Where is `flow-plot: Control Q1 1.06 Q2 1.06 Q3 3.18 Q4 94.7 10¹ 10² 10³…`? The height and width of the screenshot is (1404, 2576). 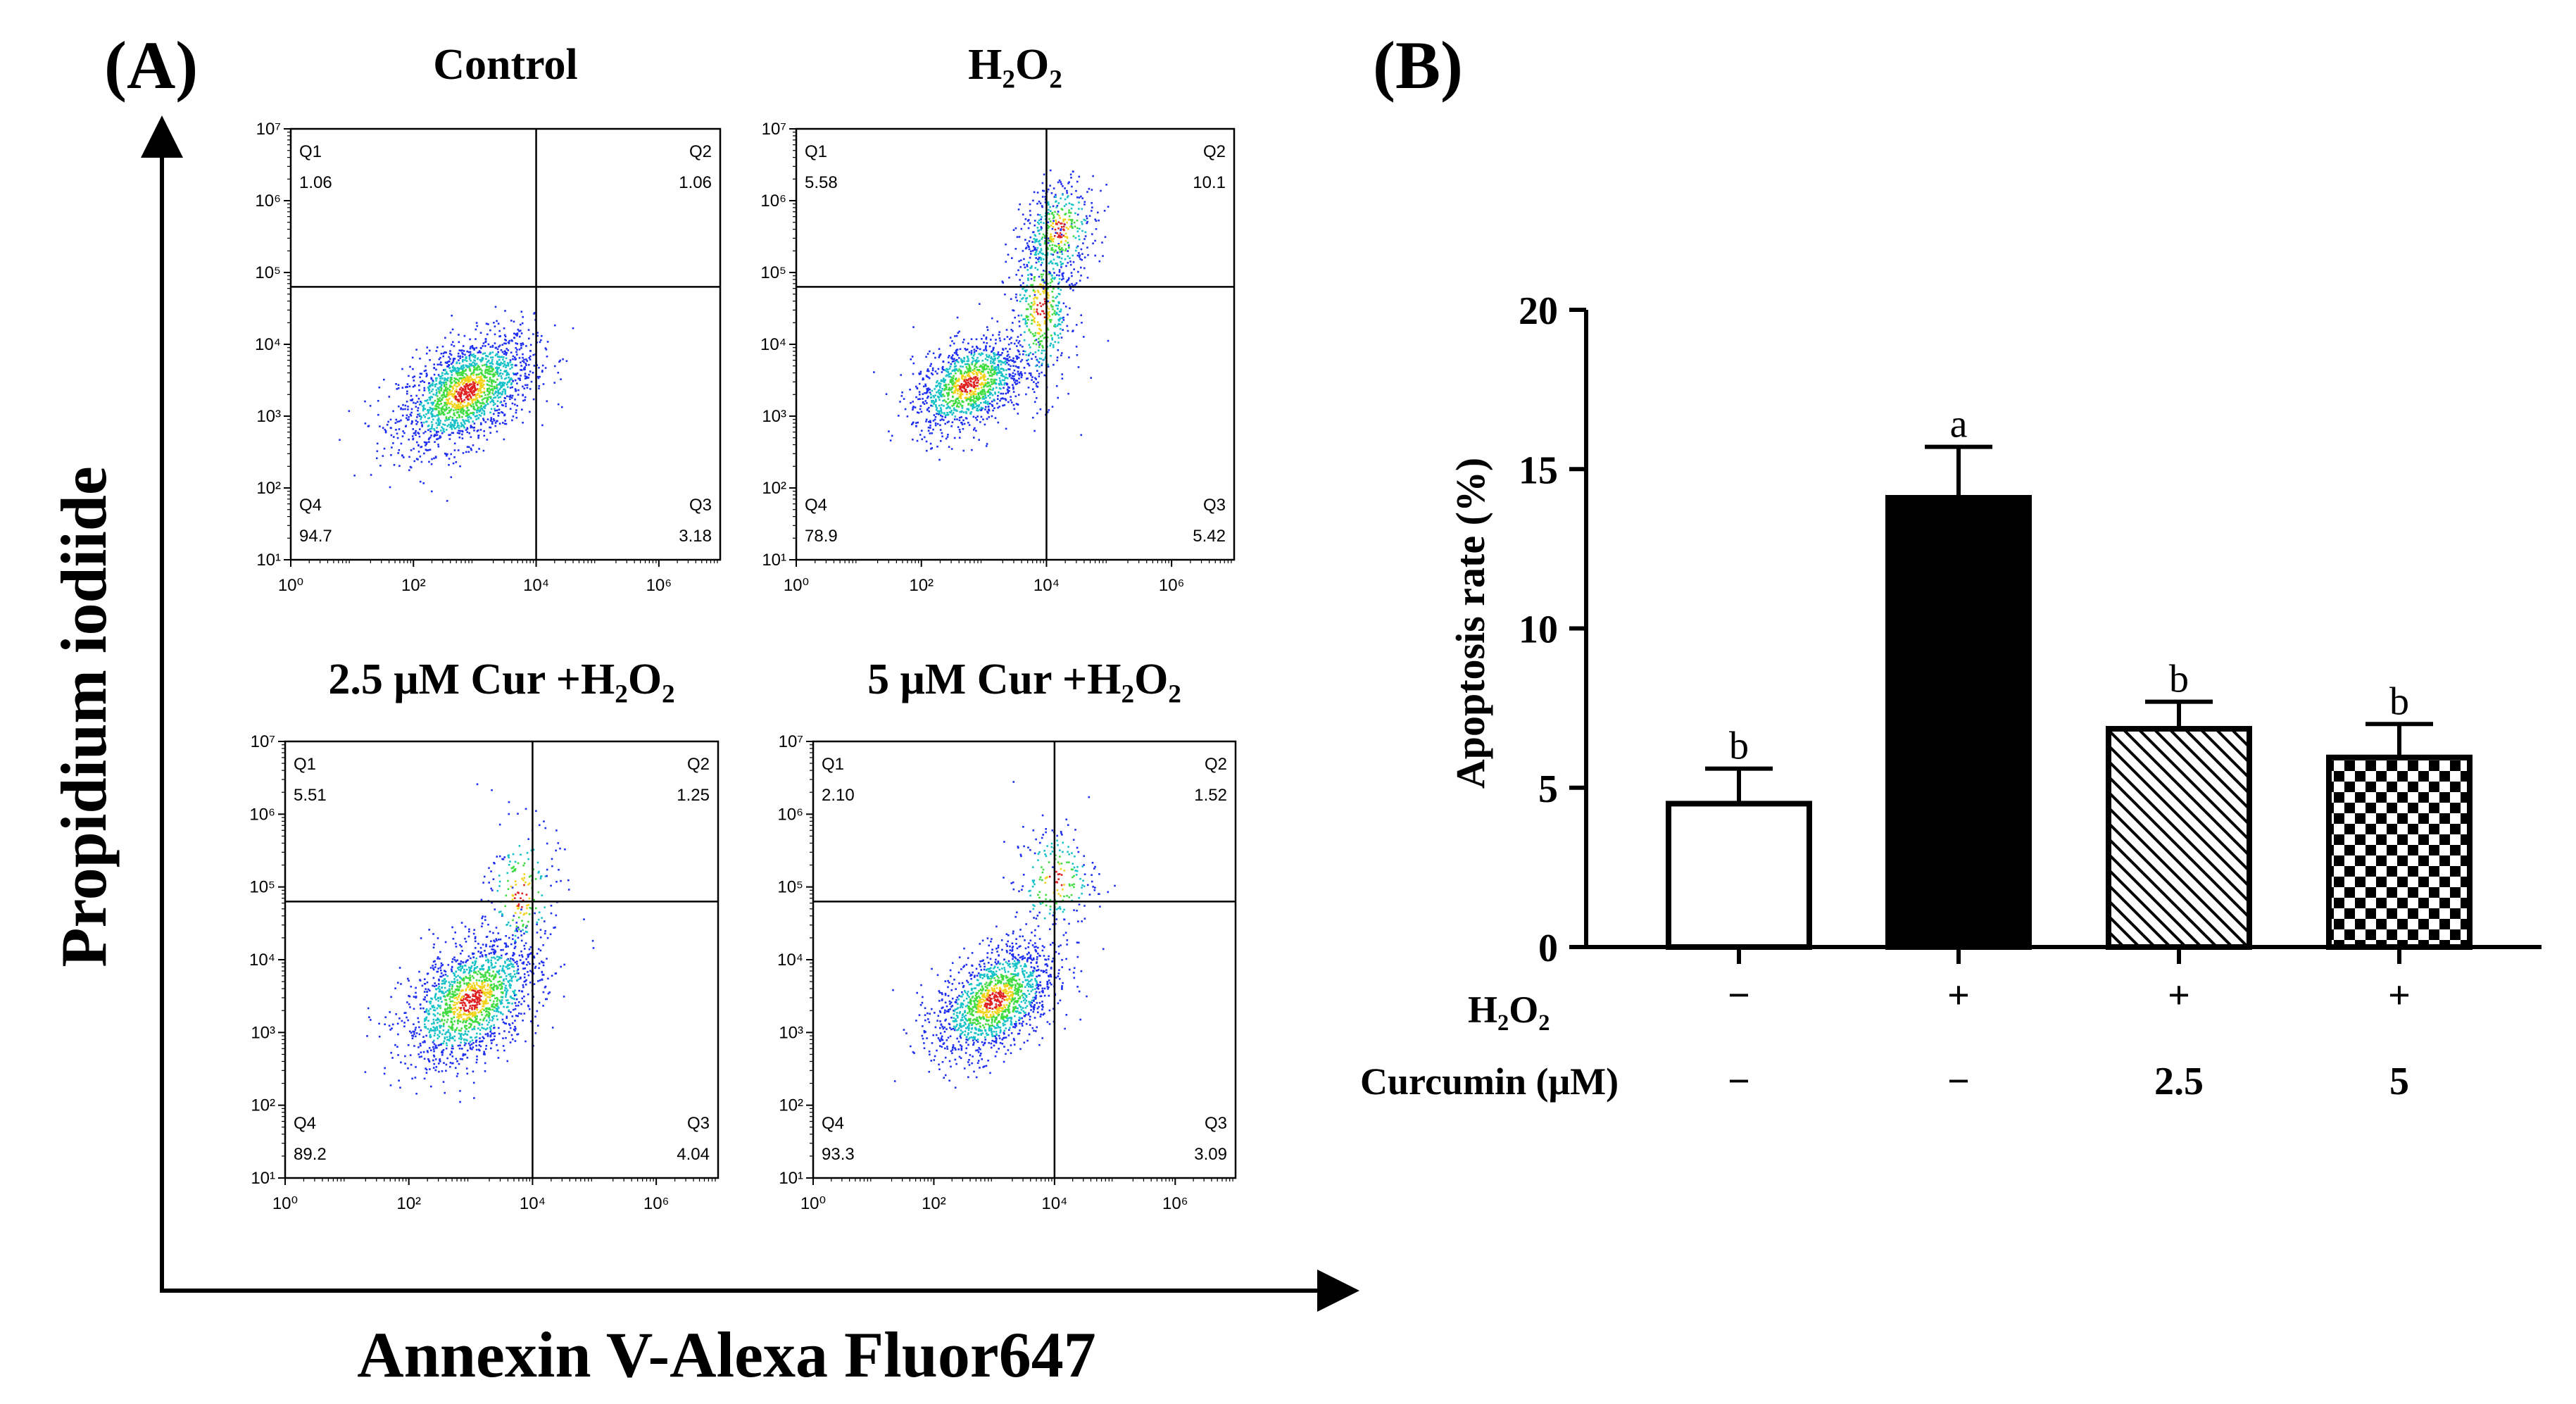 flow-plot: Control Q1 1.06 Q2 1.06 Q3 3.18 Q4 94.7 10¹ 10² 10³… is located at coordinates (489, 318).